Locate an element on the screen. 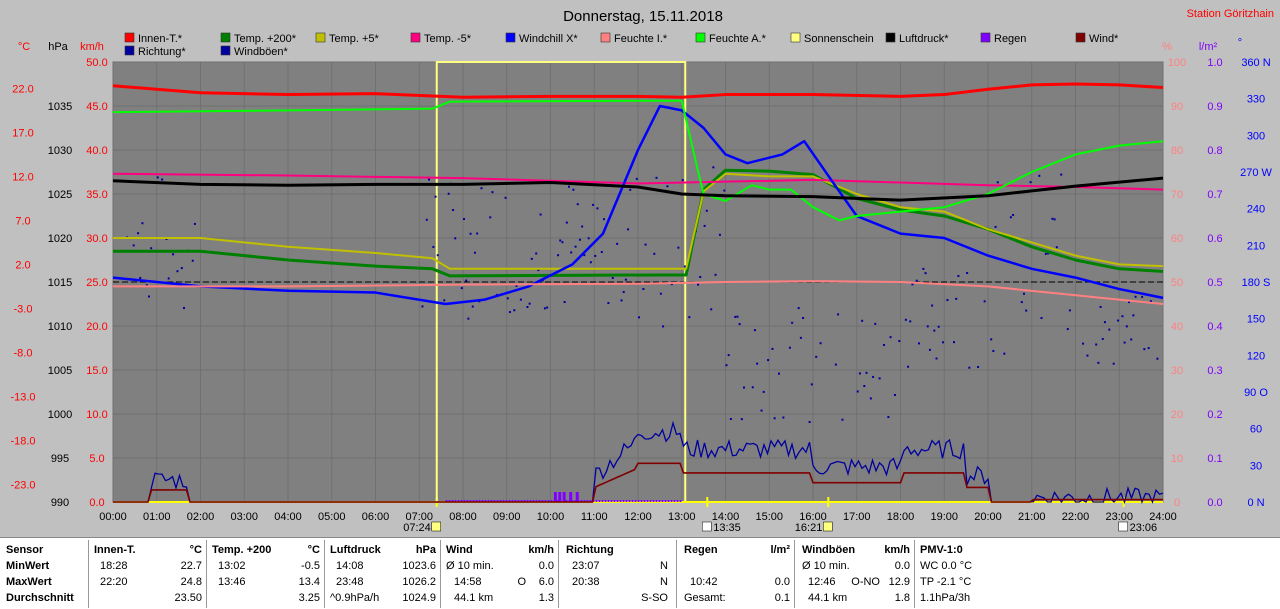  axis-tick-celsius: -13.0 is located at coordinates (22, 397).